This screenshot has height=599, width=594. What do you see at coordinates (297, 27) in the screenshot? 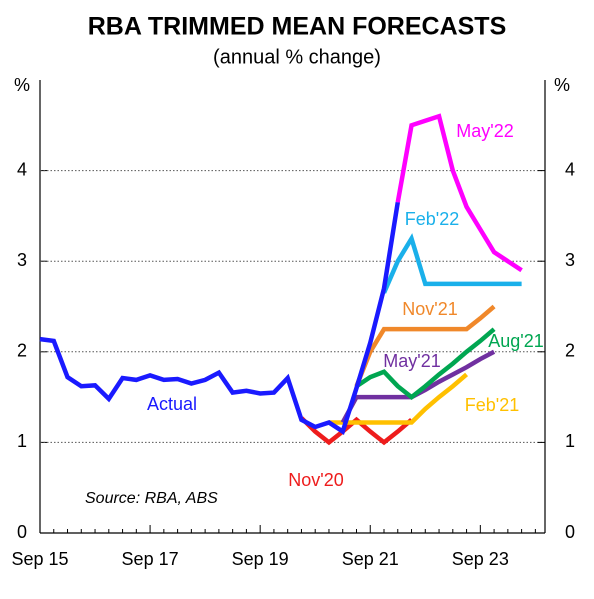
I see `chart-title: RBA TRIMMED MEAN FORECASTS` at bounding box center [297, 27].